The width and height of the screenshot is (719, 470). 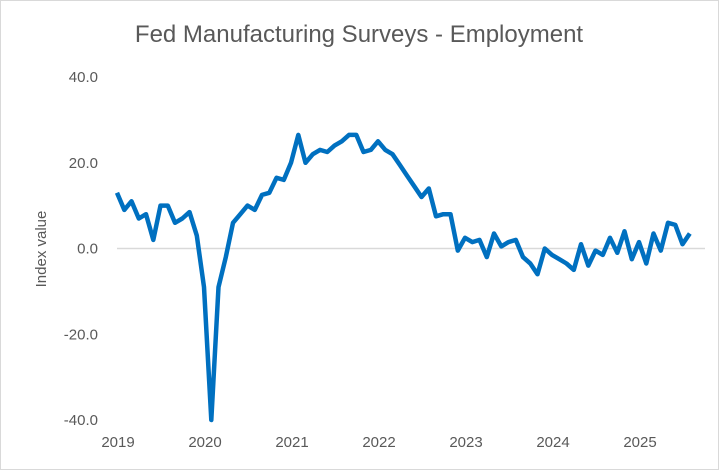 I want to click on x-tick-label: 2021, so click(x=291, y=442).